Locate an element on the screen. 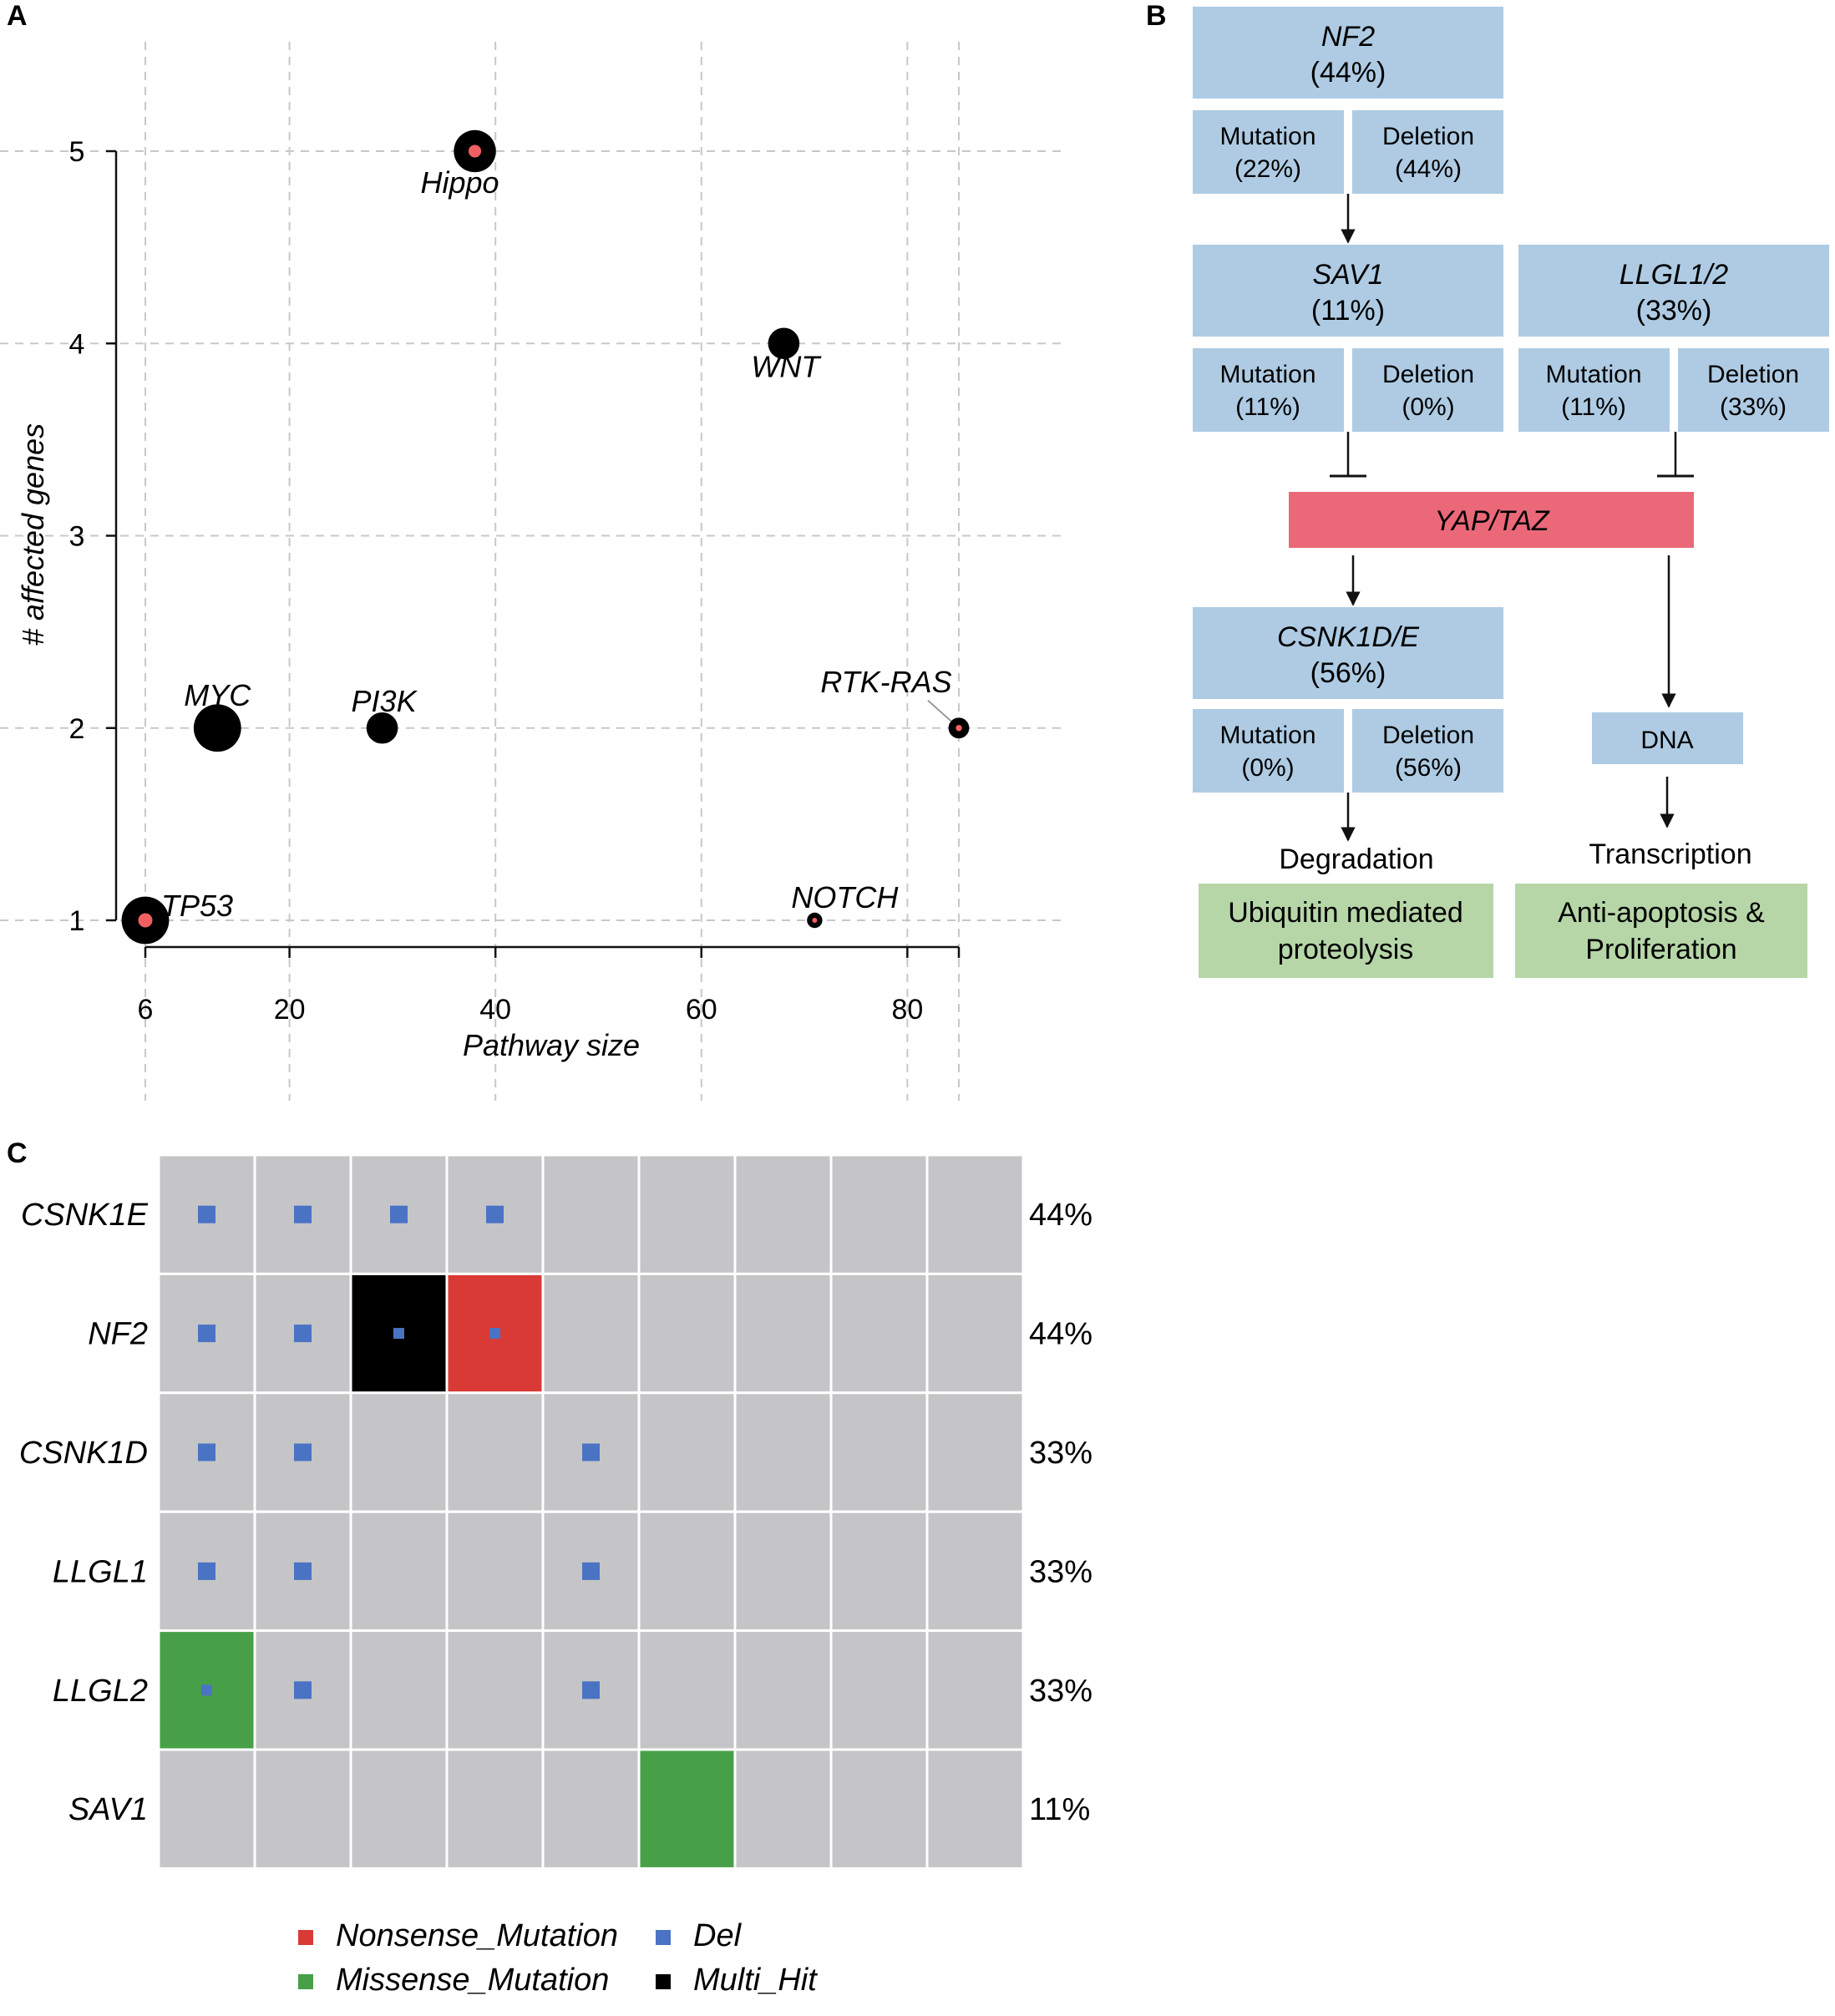 The height and width of the screenshot is (2016, 1835). nf2-mutation-label: Mutation is located at coordinates (1267, 136).